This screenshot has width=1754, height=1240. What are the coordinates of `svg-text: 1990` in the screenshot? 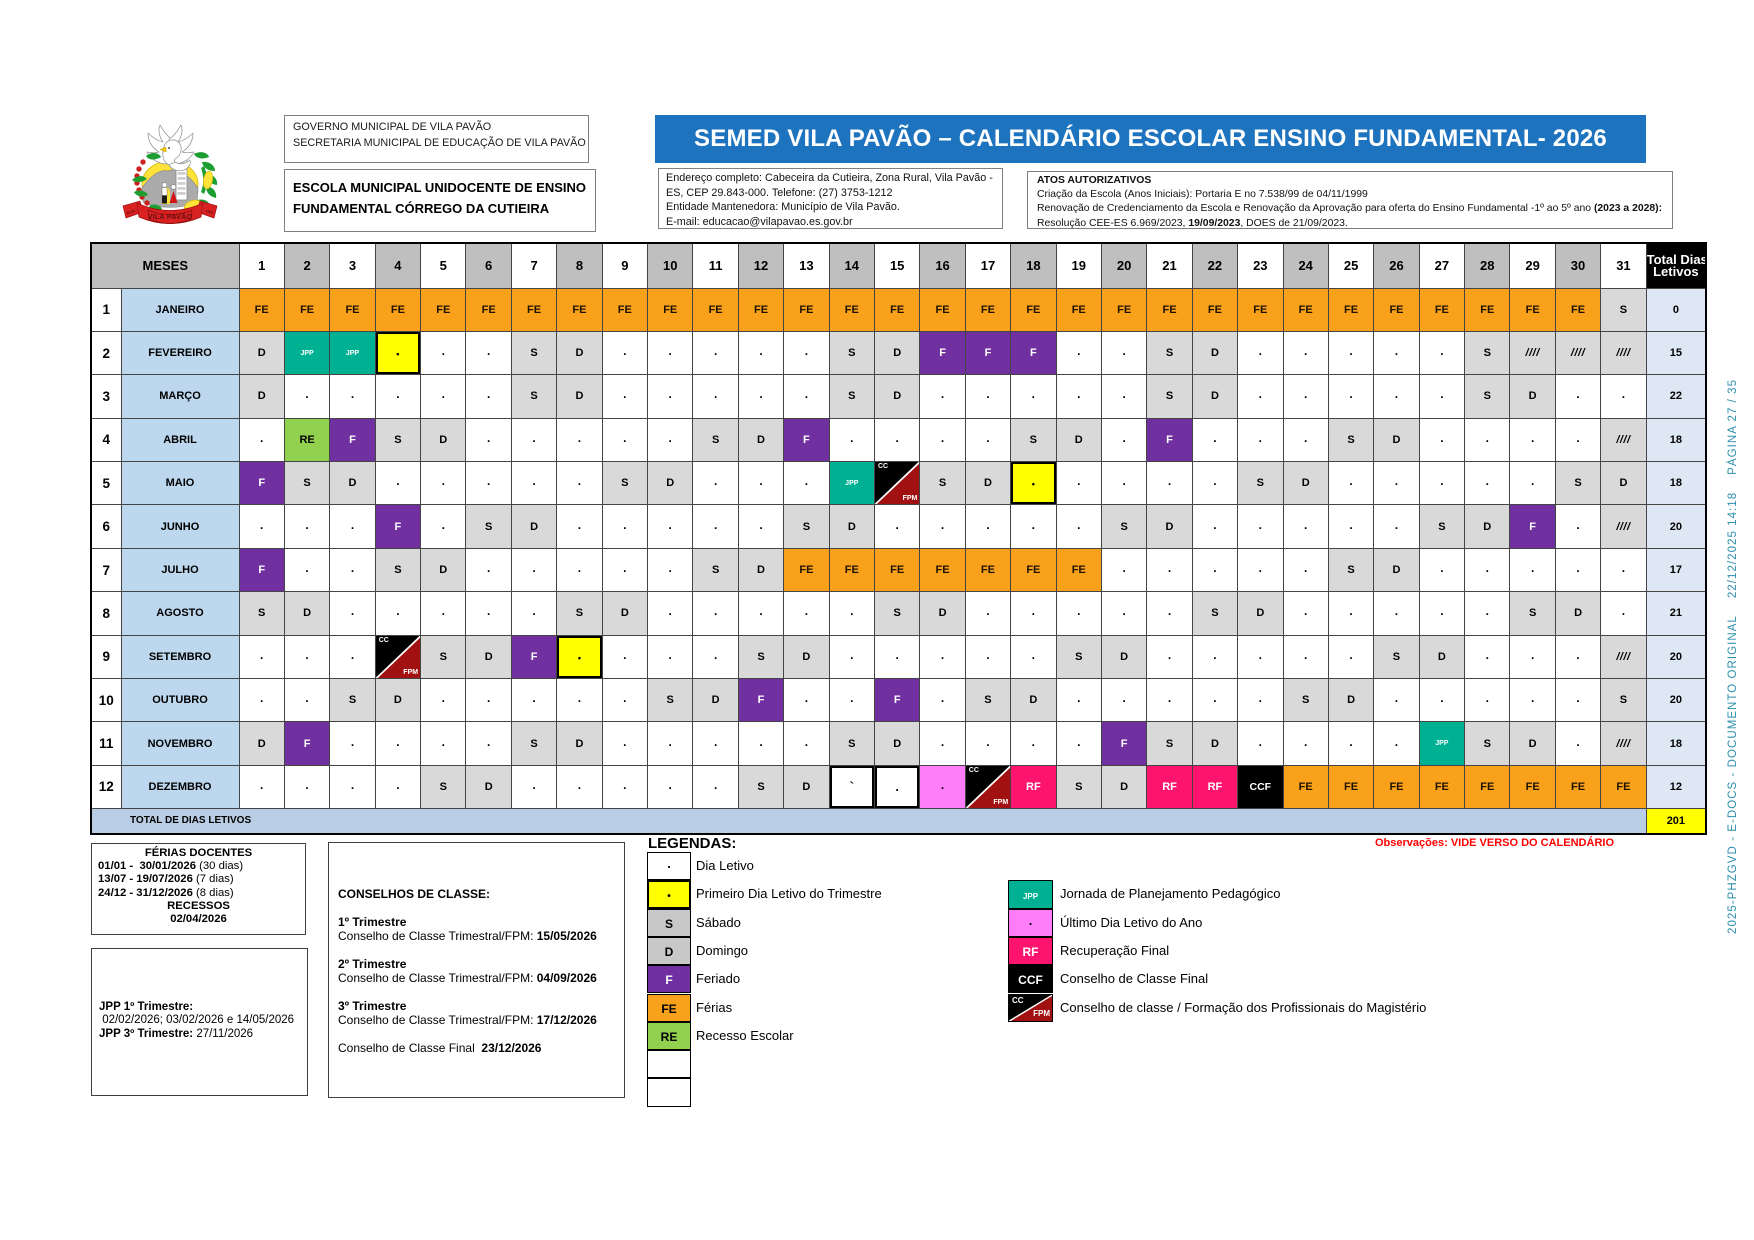 It's located at (209, 212).